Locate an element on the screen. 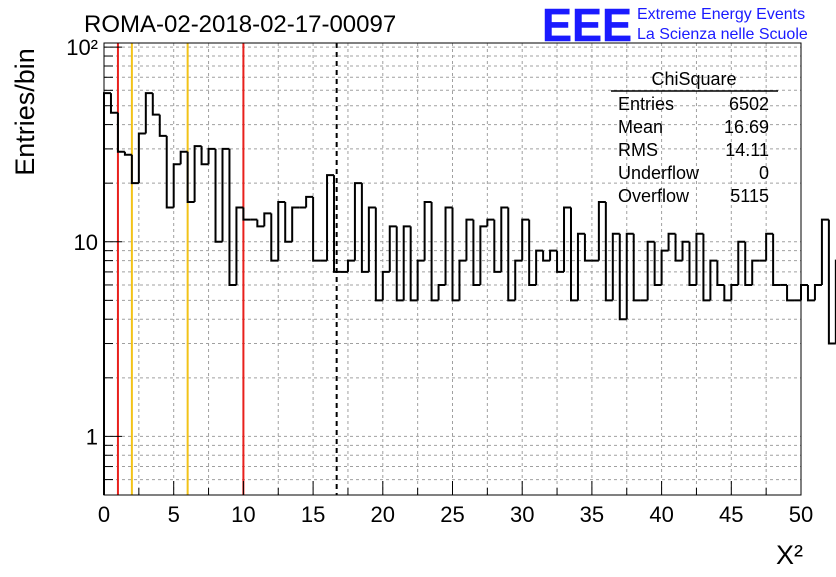  x-tick-label: 35 is located at coordinates (592, 514).